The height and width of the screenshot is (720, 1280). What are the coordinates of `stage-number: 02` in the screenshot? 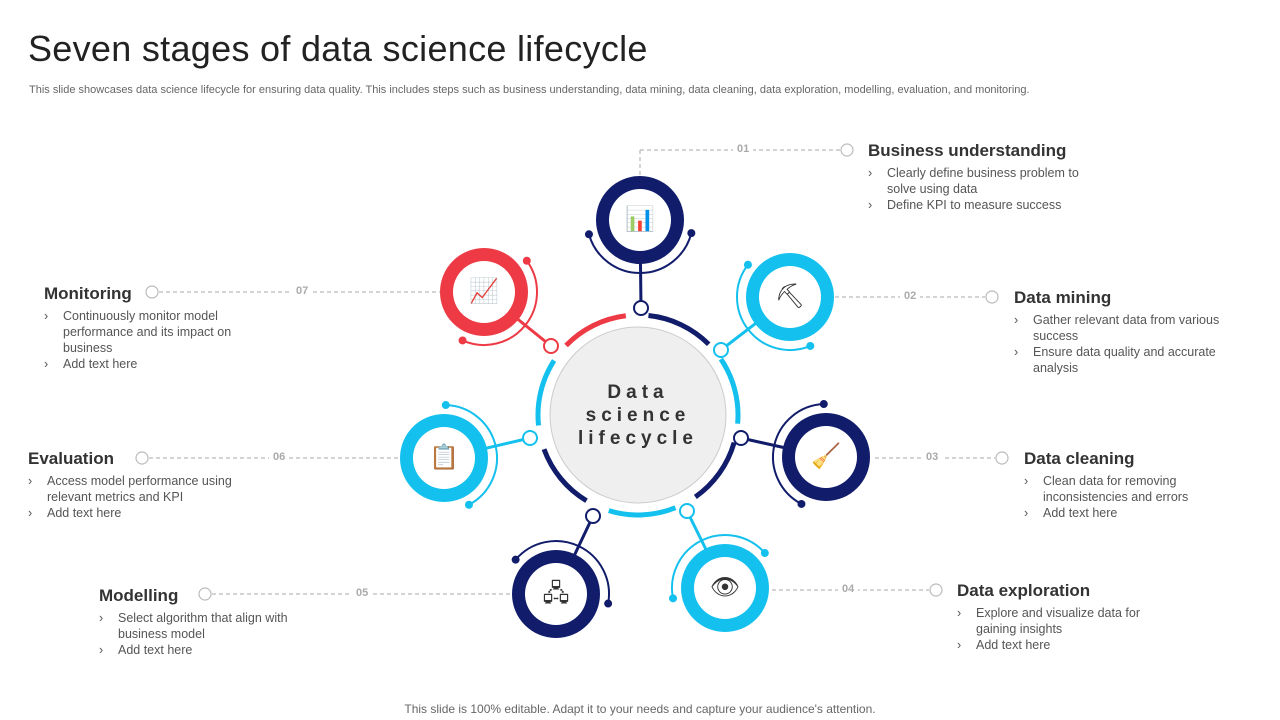 It's located at (910, 296).